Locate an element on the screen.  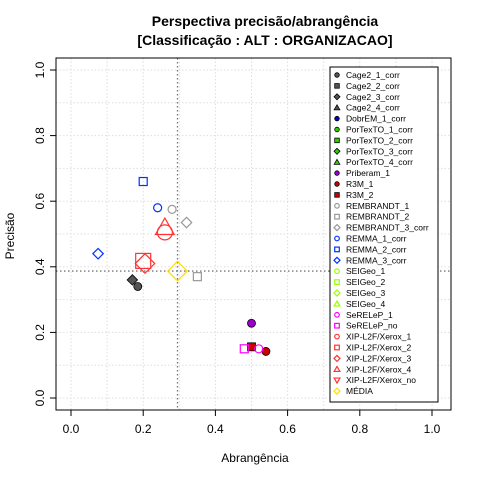
y-tick-label: 0.0 is located at coordinates (40, 397).